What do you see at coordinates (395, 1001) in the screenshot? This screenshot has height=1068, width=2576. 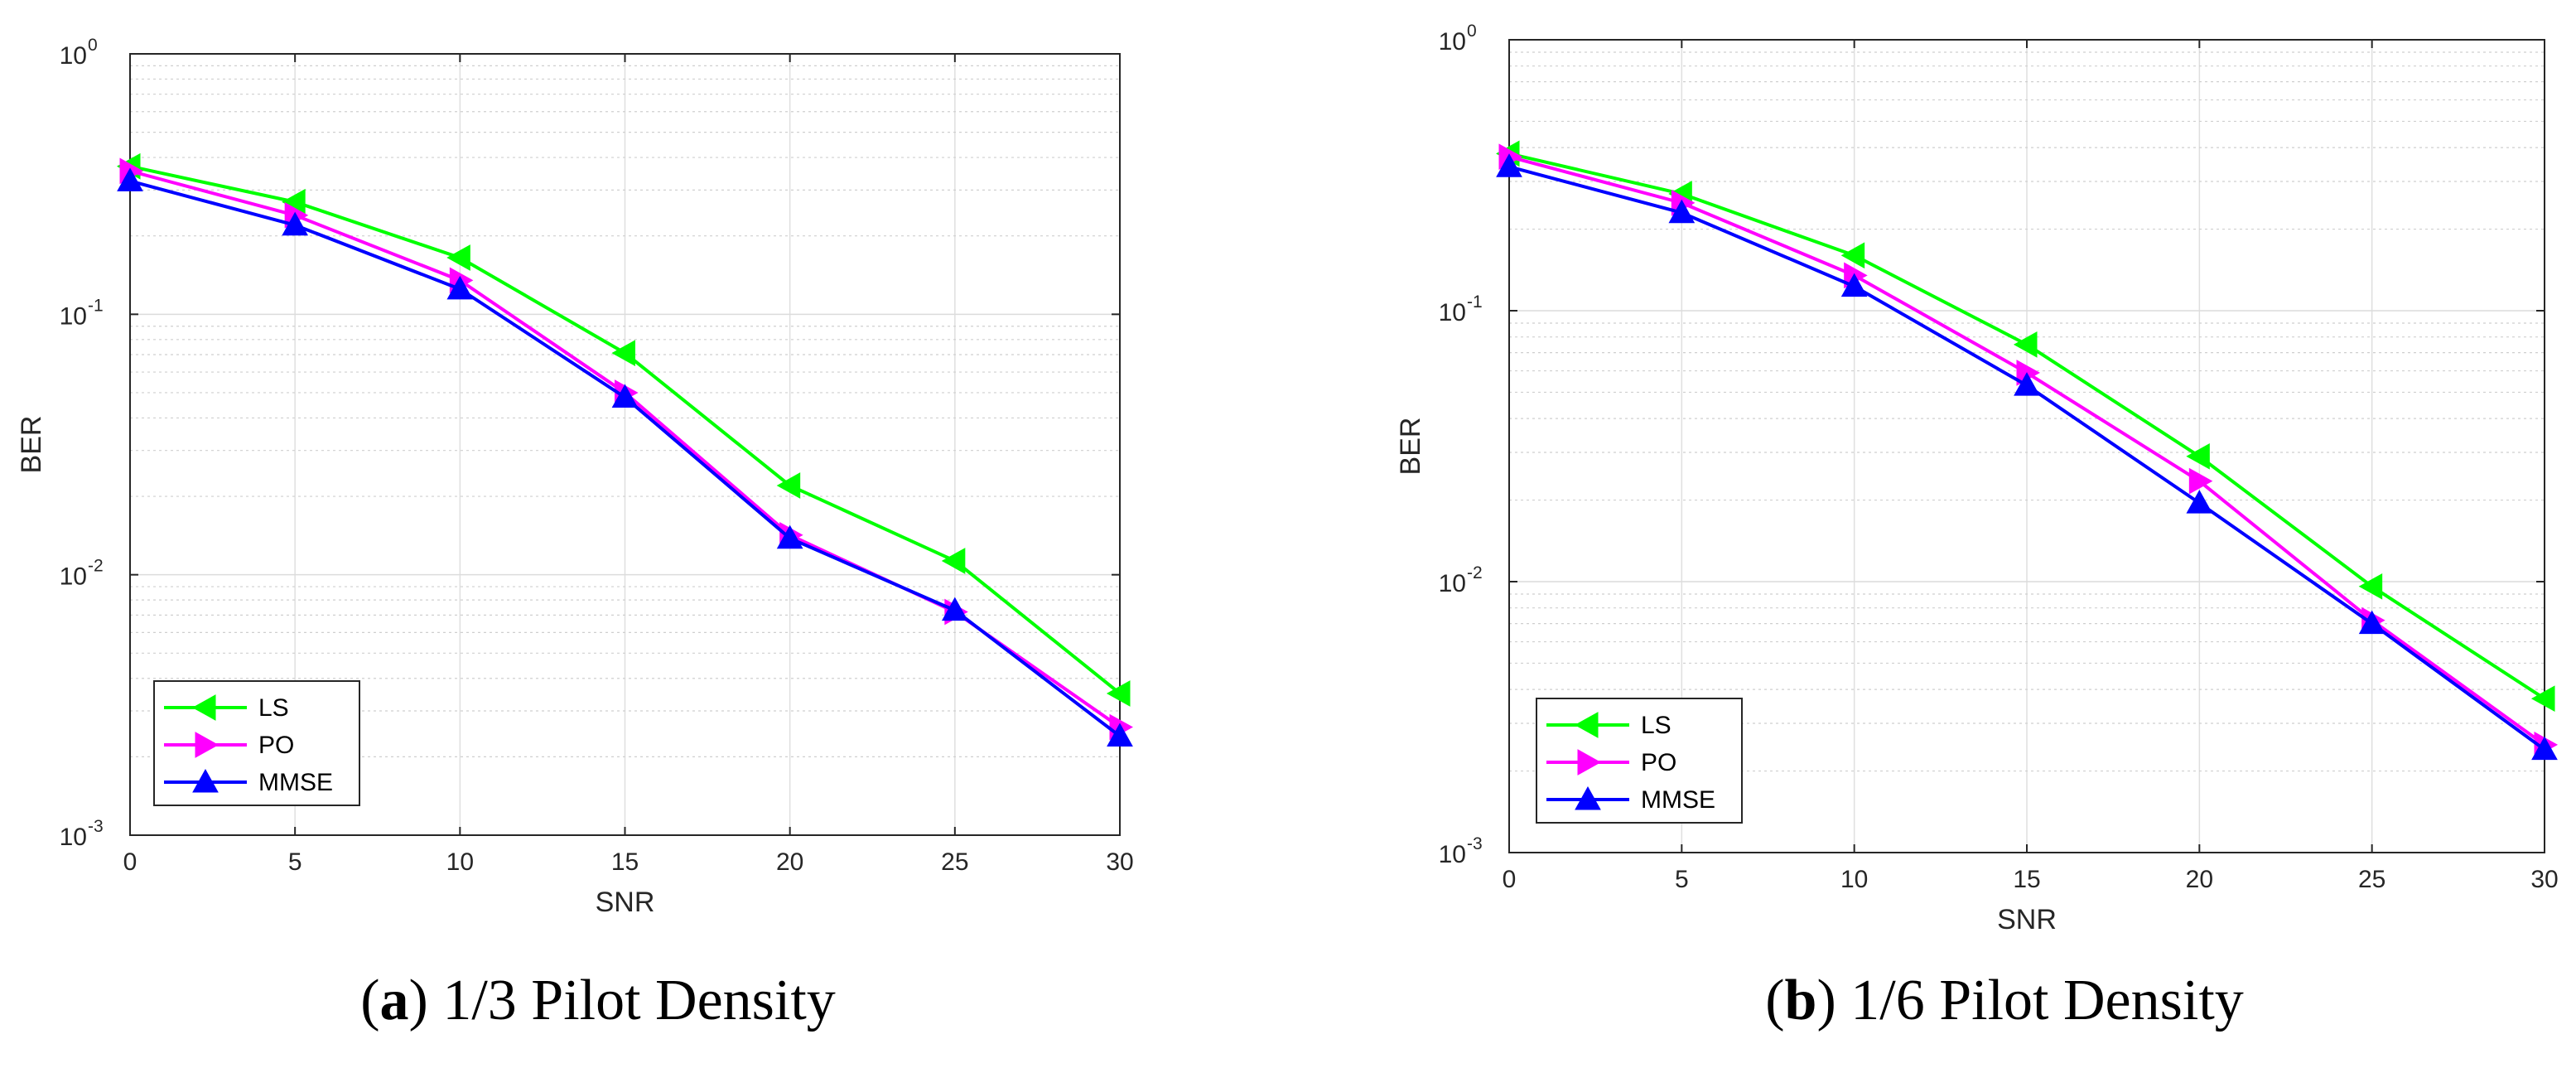 I see `caption-label: a` at bounding box center [395, 1001].